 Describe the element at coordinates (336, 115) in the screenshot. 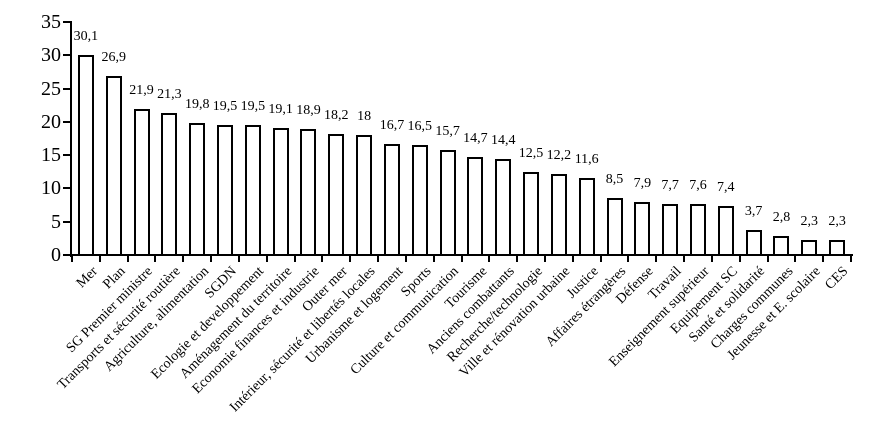

I see `value-label: 18,2` at that location.